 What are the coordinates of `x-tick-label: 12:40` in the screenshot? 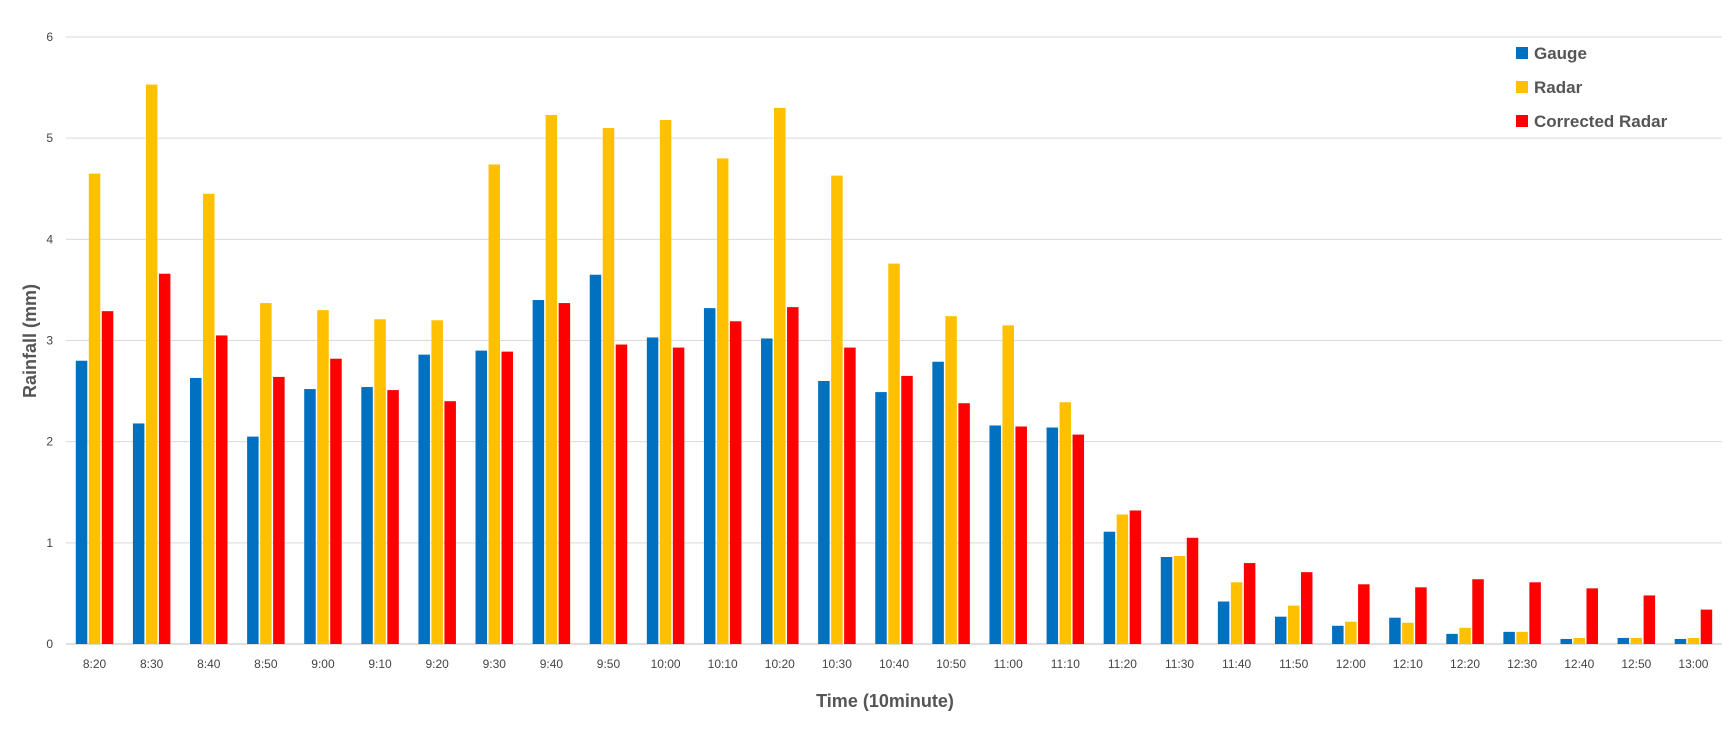 It's located at (1579, 664).